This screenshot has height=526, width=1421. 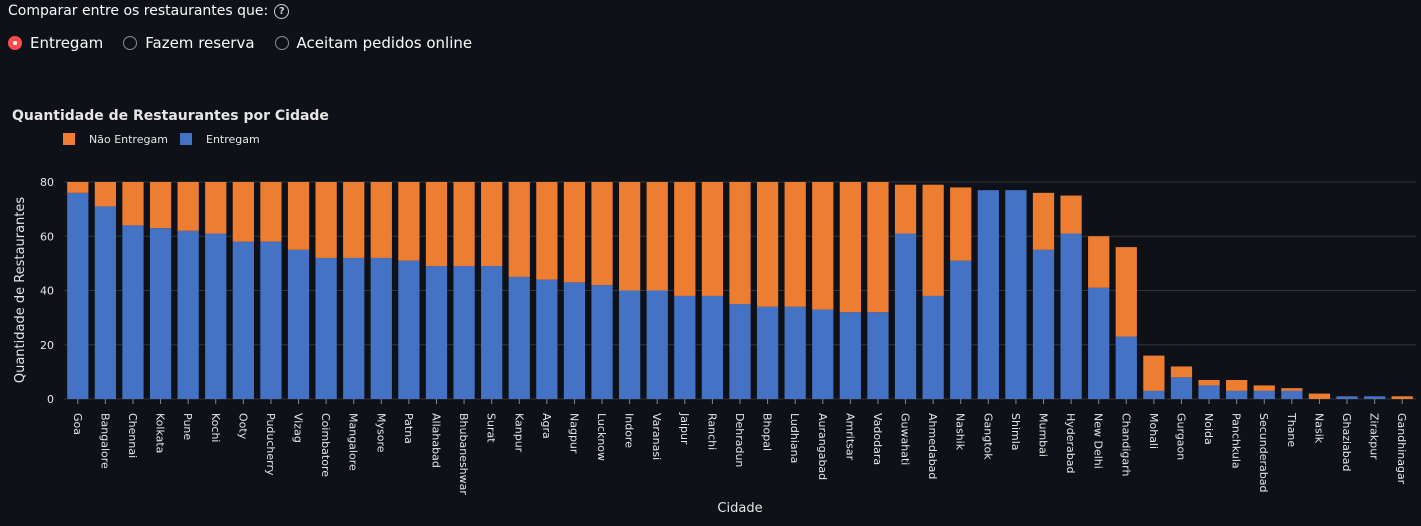 What do you see at coordinates (384, 43) in the screenshot?
I see `radio-label: Aceitam pedidos online` at bounding box center [384, 43].